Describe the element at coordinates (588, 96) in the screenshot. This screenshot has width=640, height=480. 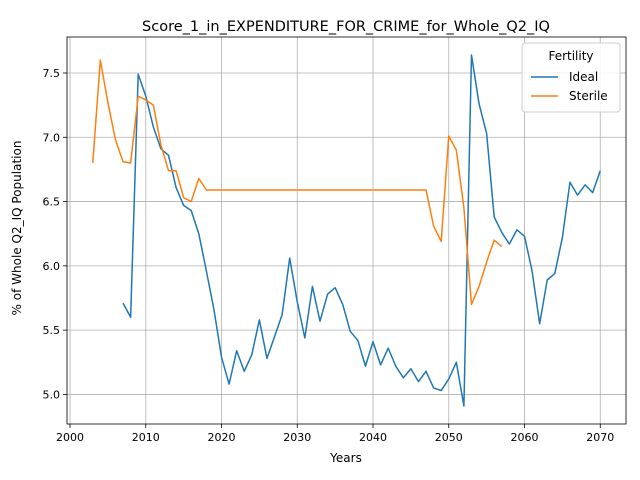
I see `legend-entry-sterile: Sterile` at that location.